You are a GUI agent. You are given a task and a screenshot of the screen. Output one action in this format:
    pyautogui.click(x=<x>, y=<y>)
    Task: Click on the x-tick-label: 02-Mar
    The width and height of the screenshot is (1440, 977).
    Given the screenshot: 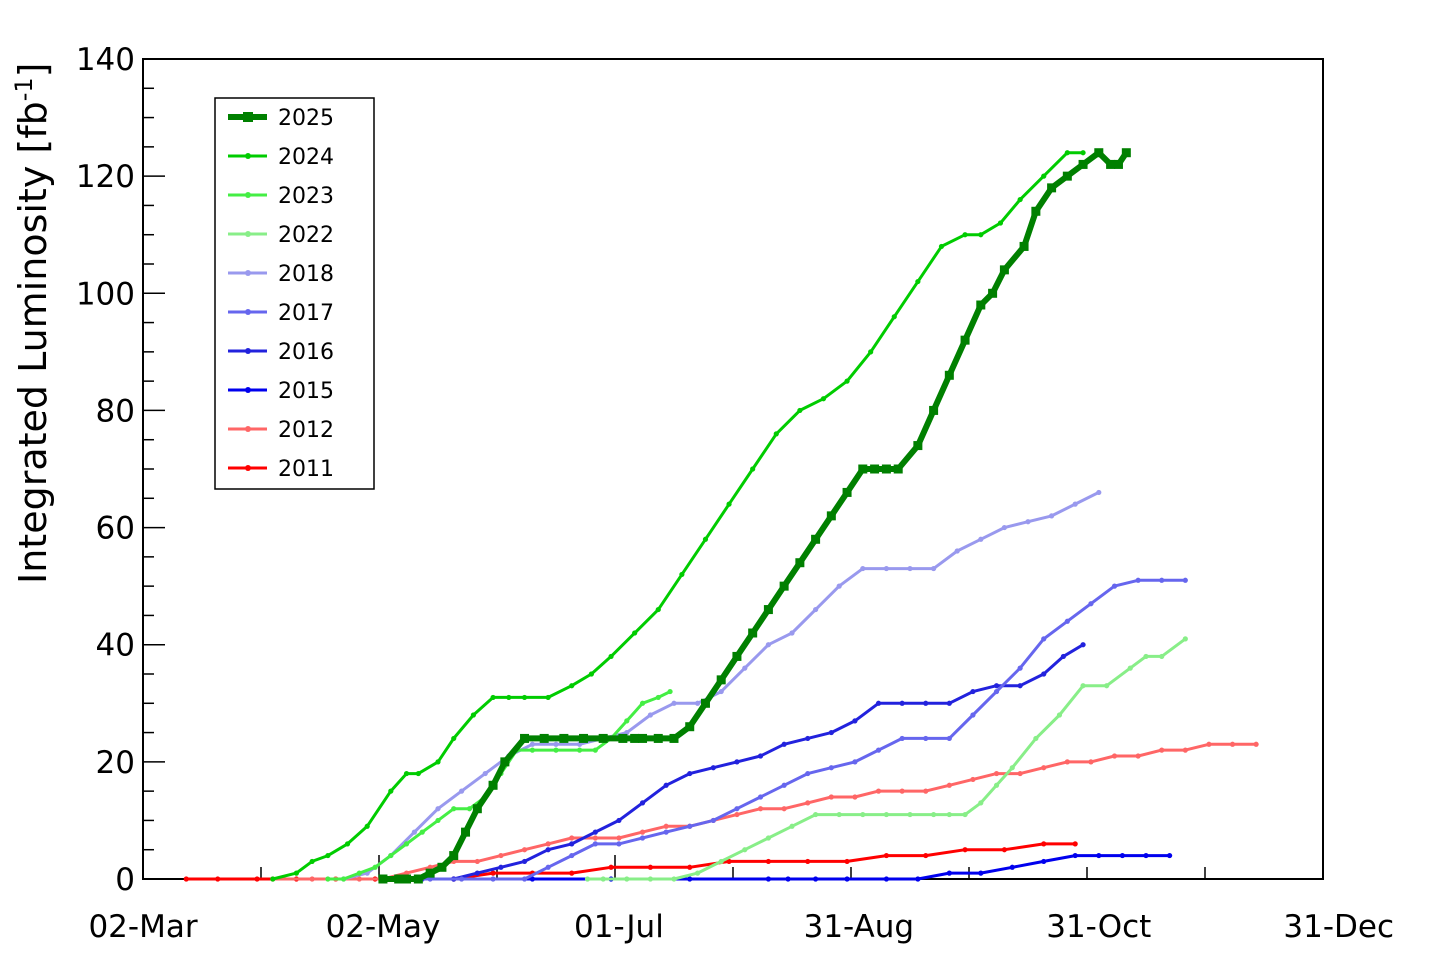 What is the action you would take?
    pyautogui.click(x=142, y=927)
    